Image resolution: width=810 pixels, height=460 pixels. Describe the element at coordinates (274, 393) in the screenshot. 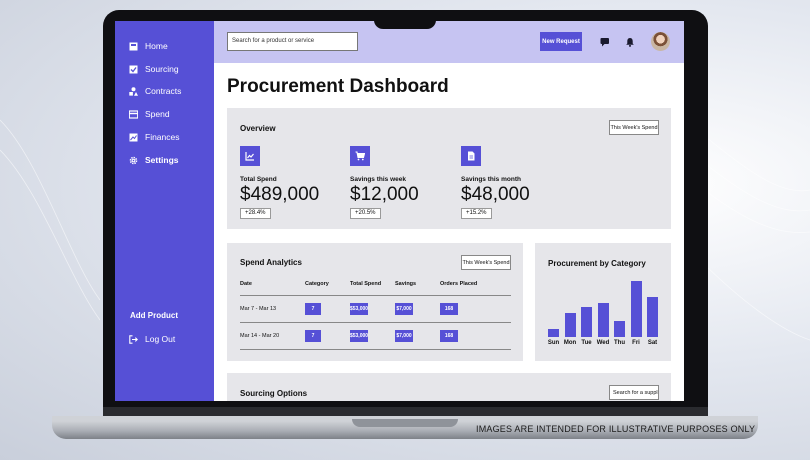

I see `sourcing-title: Sourcing Options` at that location.